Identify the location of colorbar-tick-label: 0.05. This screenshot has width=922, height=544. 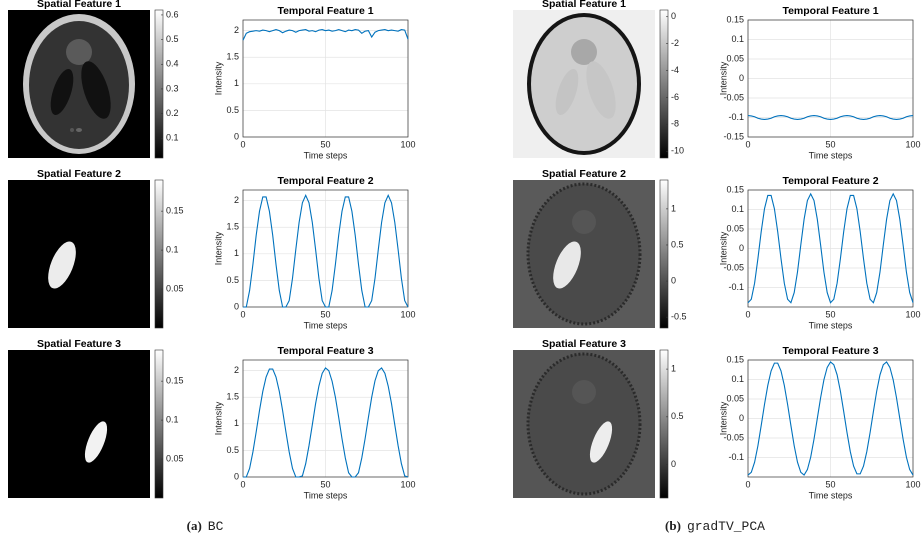
(175, 288).